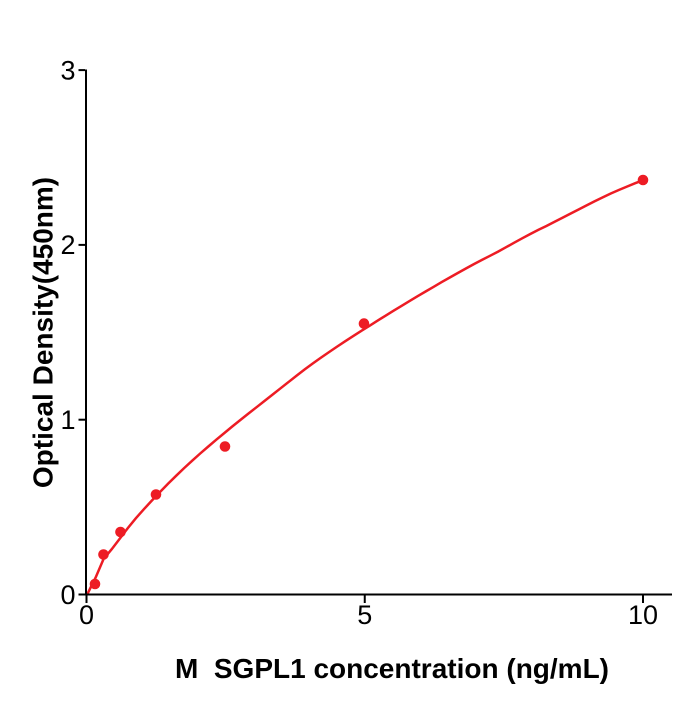 This screenshot has width=700, height=705. I want to click on svg-text: 1, so click(67, 420).